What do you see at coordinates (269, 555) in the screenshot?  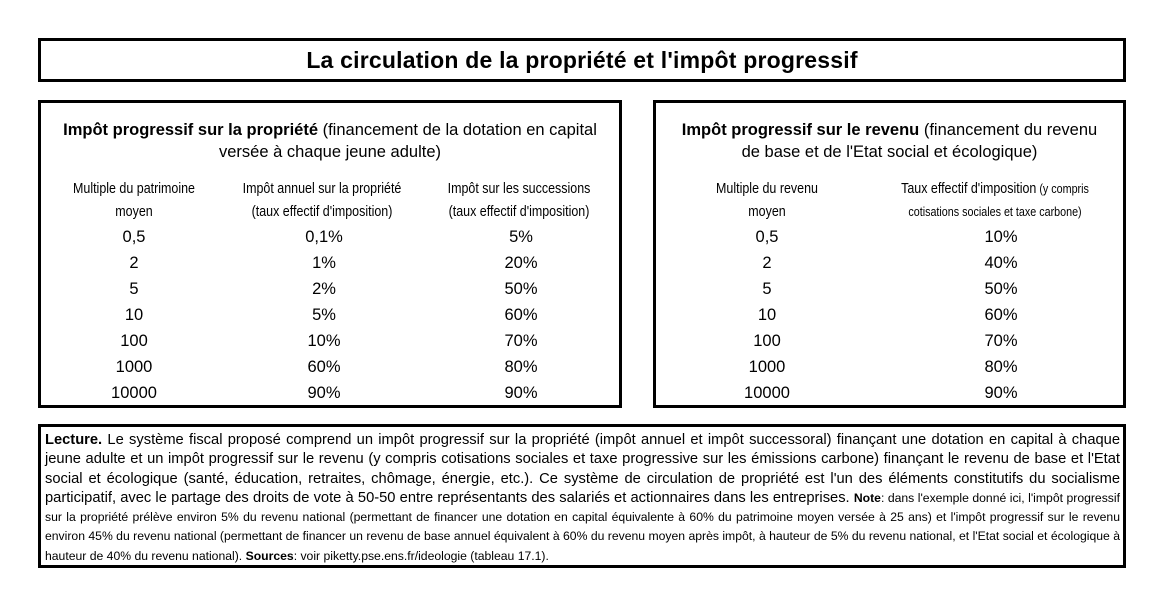 I see `sources-label: Sources` at bounding box center [269, 555].